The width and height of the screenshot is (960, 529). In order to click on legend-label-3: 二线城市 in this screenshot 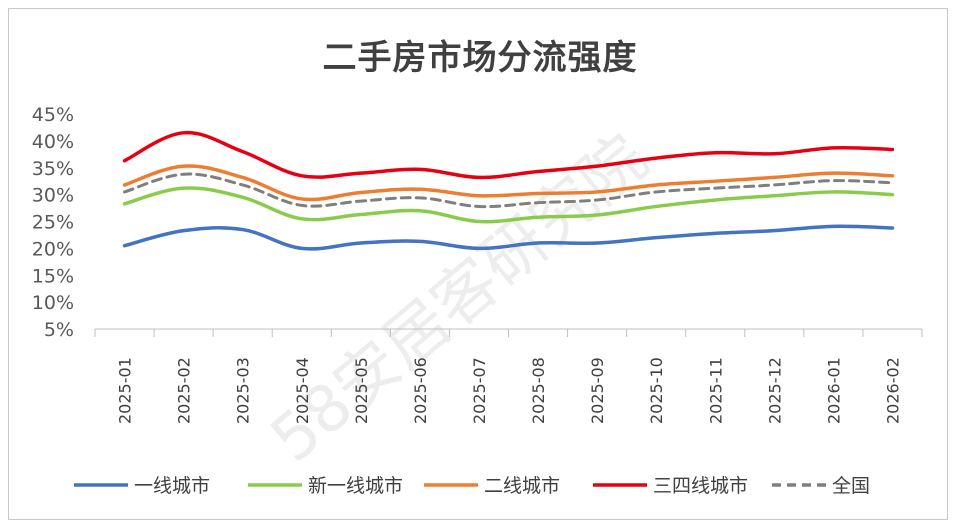, I will do `click(522, 486)`.